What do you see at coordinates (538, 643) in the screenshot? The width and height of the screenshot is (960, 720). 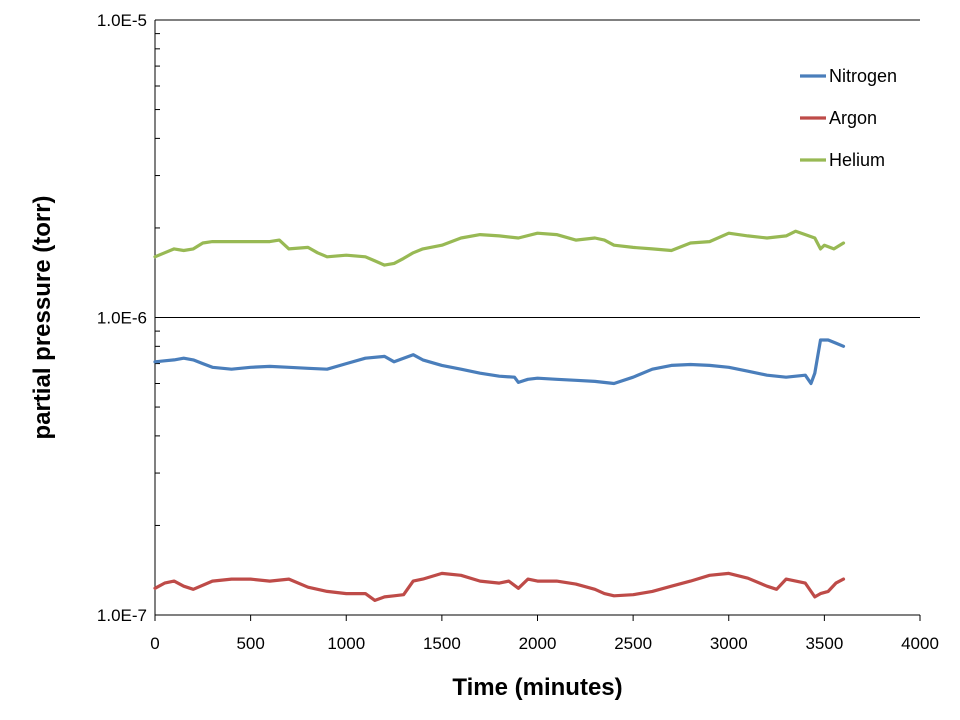 I see `x-tick-label: 2000` at bounding box center [538, 643].